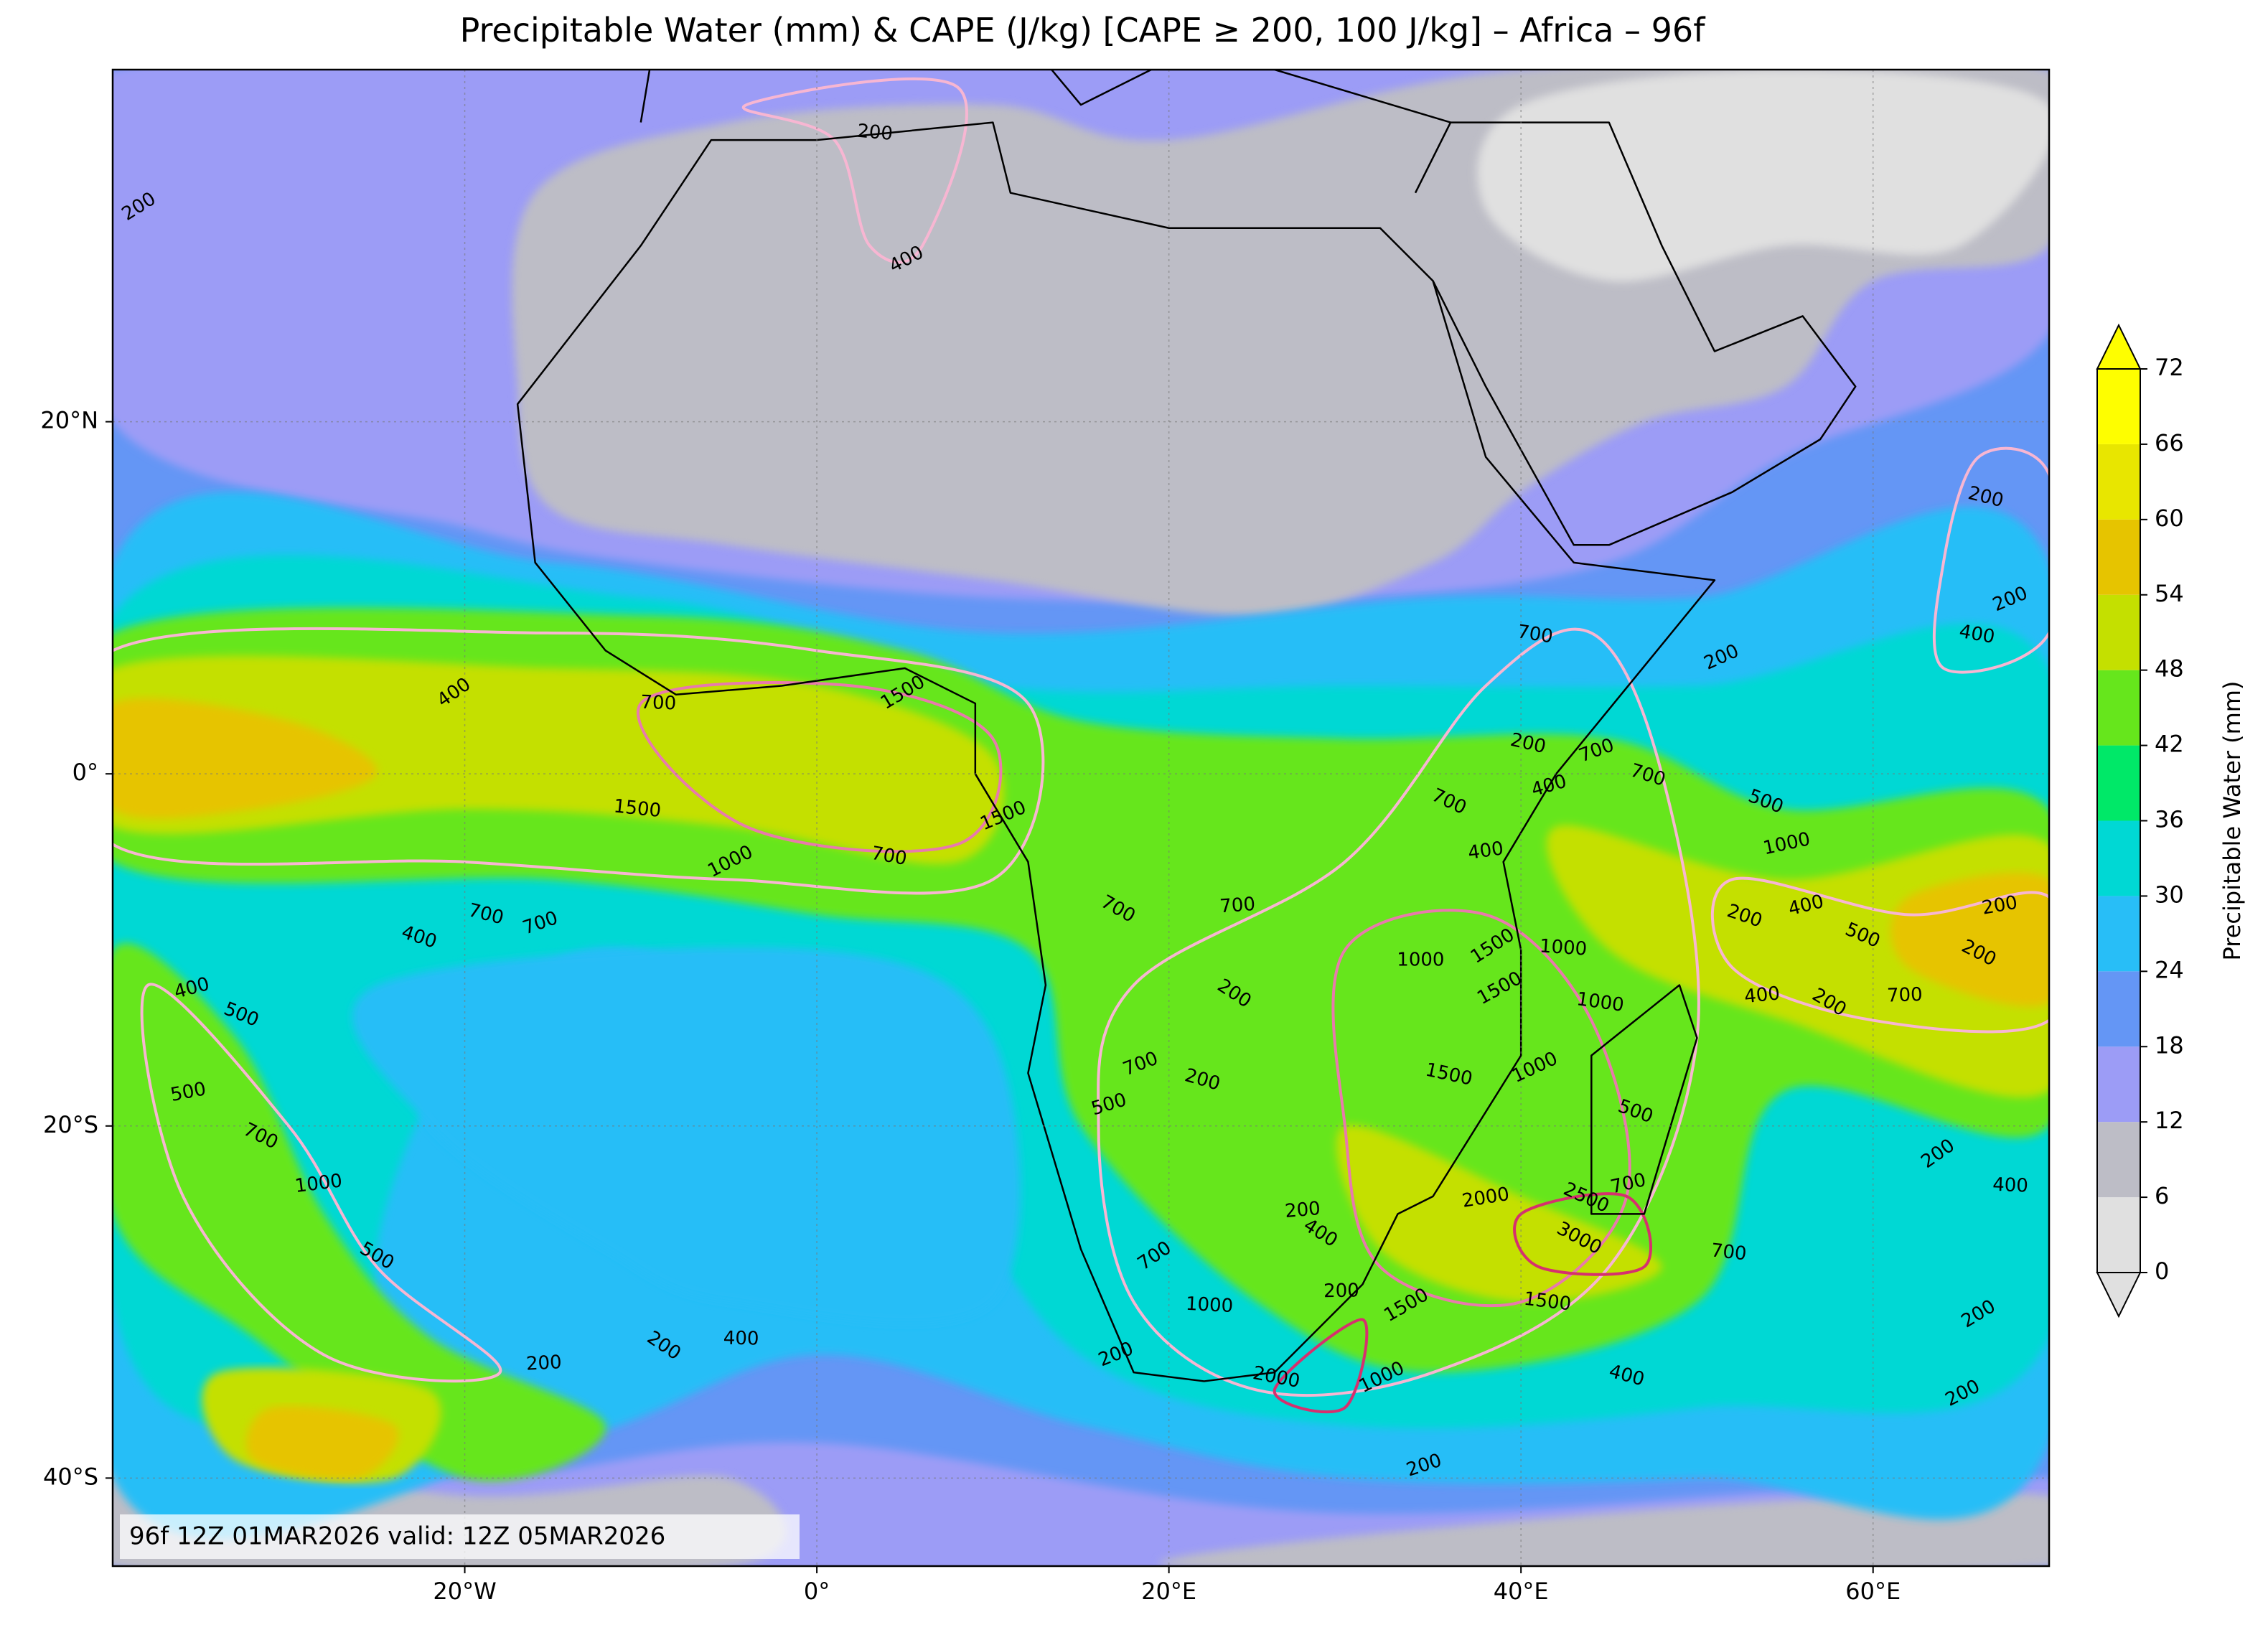  What do you see at coordinates (2119, 1295) in the screenshot?
I see `colorbar-extend-min` at bounding box center [2119, 1295].